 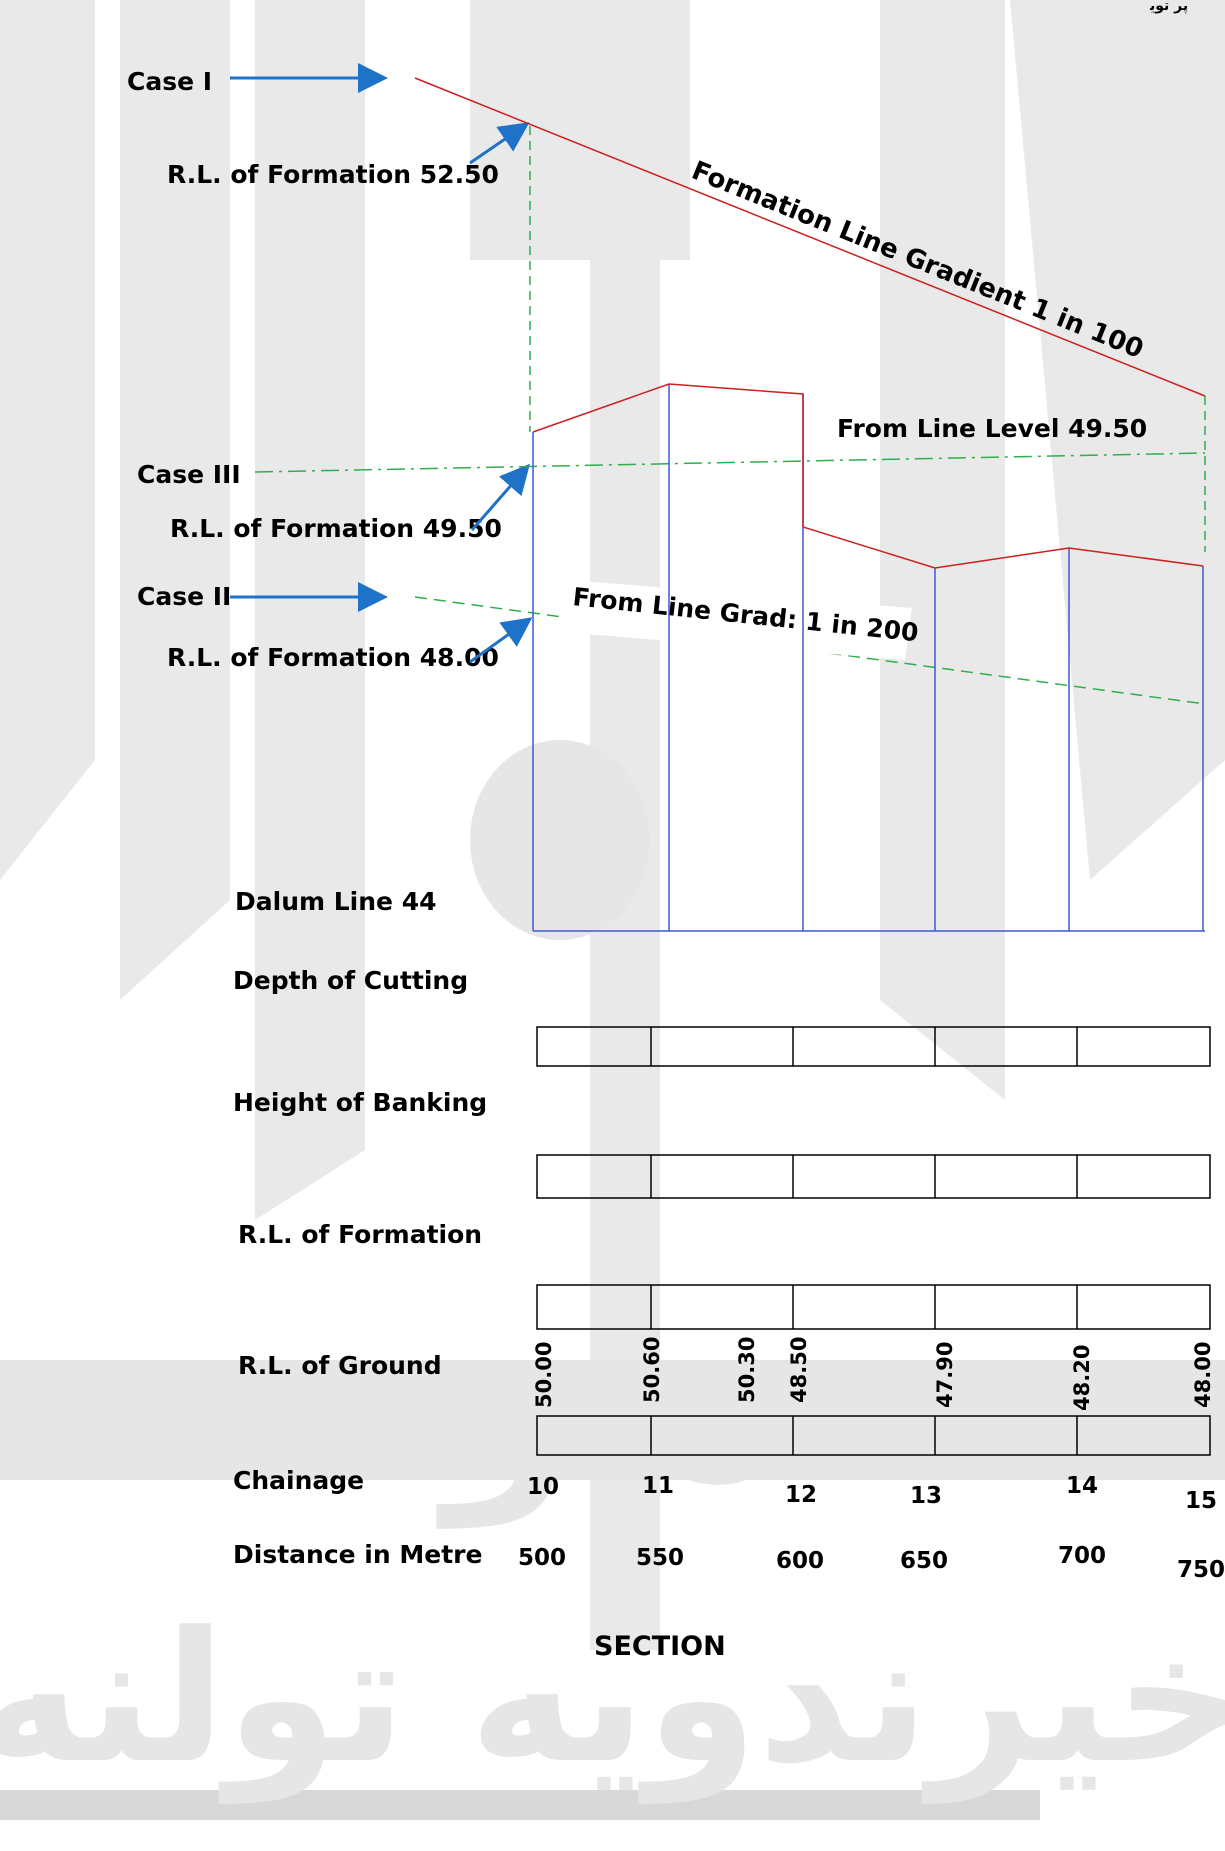 What do you see at coordinates (801, 1495) in the screenshot?
I see `chainage-value: 12` at bounding box center [801, 1495].